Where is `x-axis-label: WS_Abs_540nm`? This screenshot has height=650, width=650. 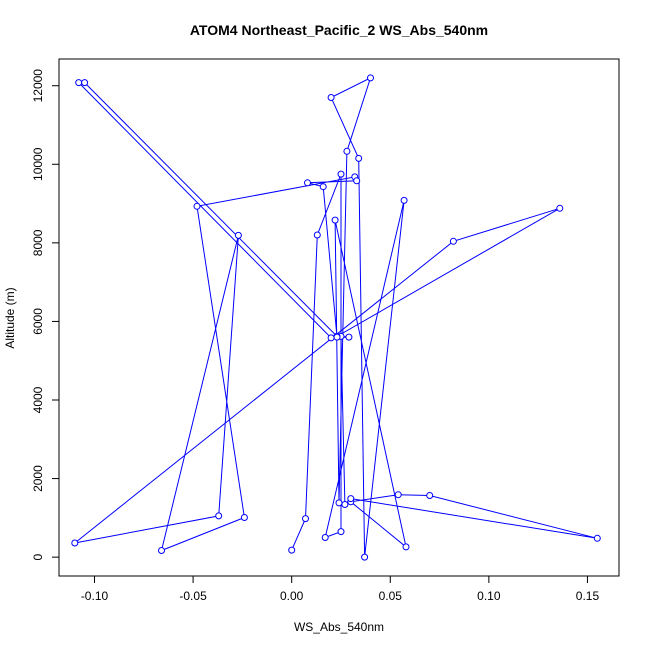 x-axis-label: WS_Abs_540nm is located at coordinates (339, 627).